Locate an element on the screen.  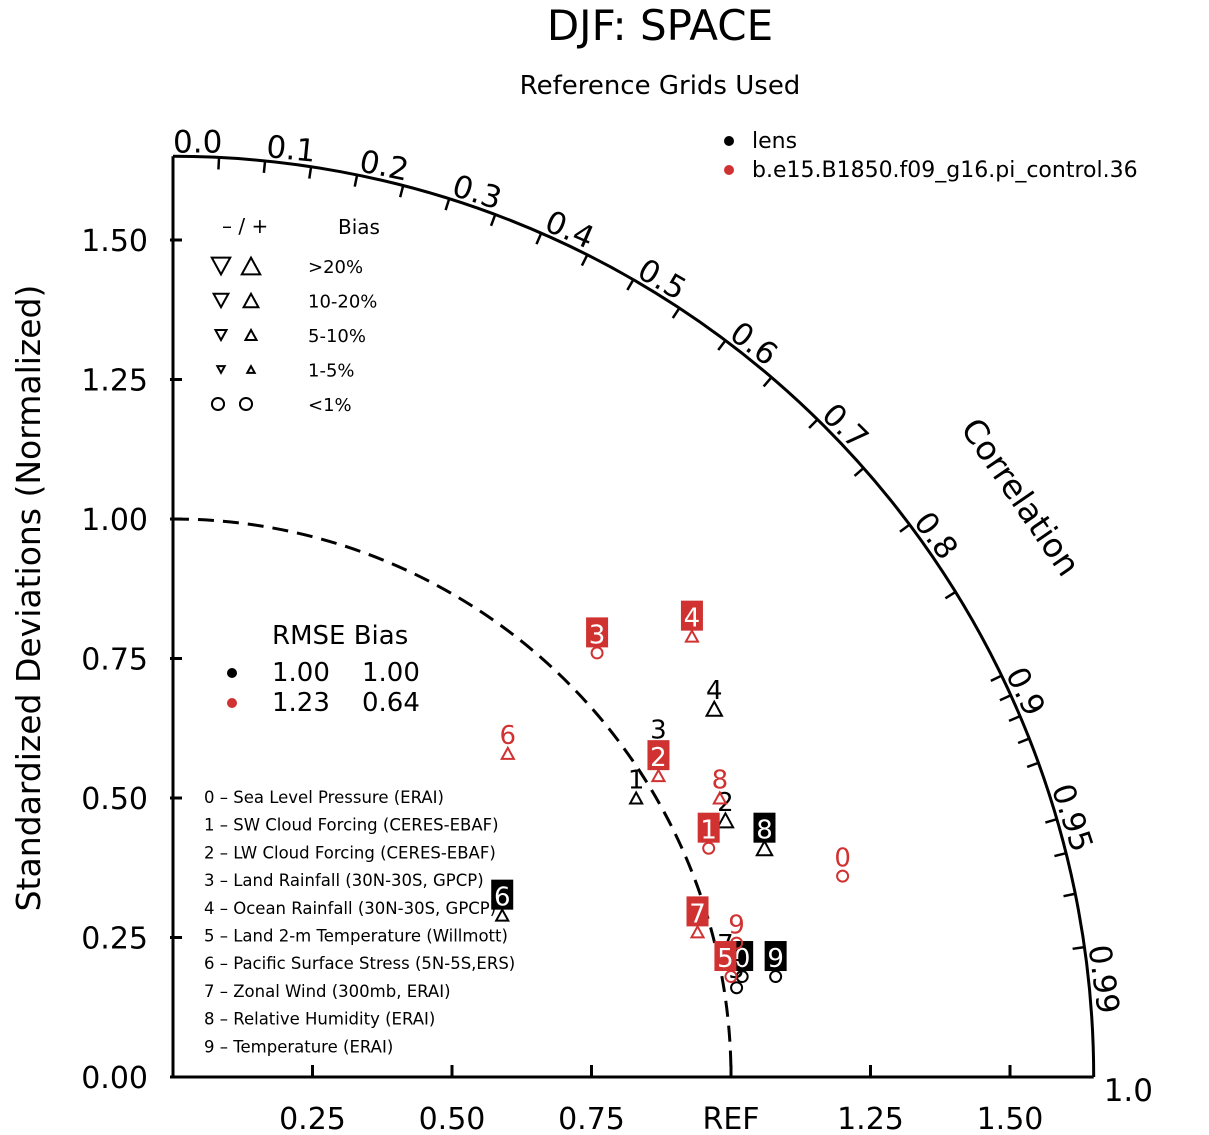
stats-table-rmse: 1.23 is located at coordinates (301, 703).